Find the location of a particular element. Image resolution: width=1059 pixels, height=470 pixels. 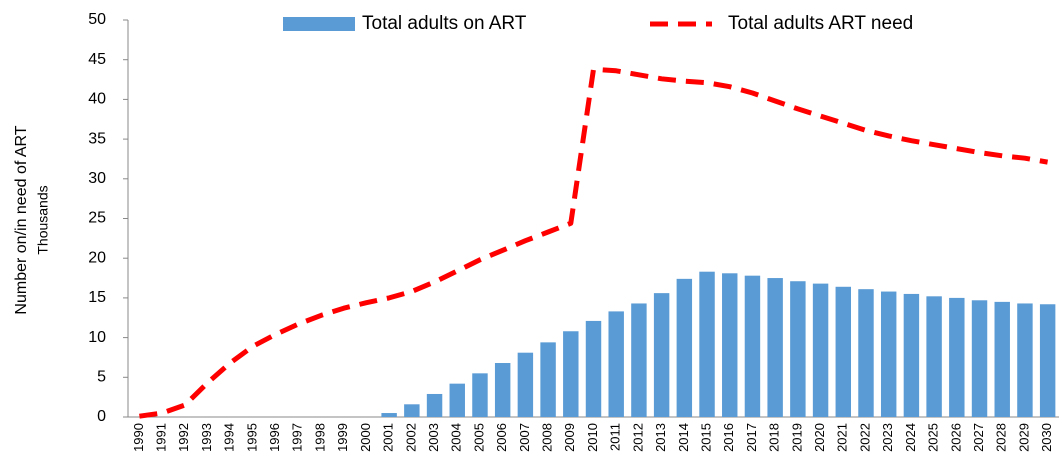

x-tick-label: 2004 is located at coordinates (456, 437).